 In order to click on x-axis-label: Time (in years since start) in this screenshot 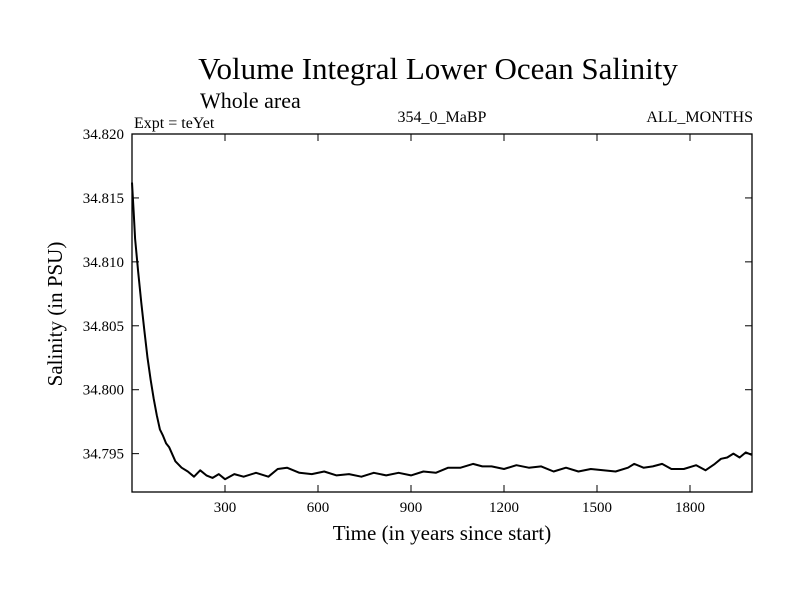, I will do `click(442, 533)`.